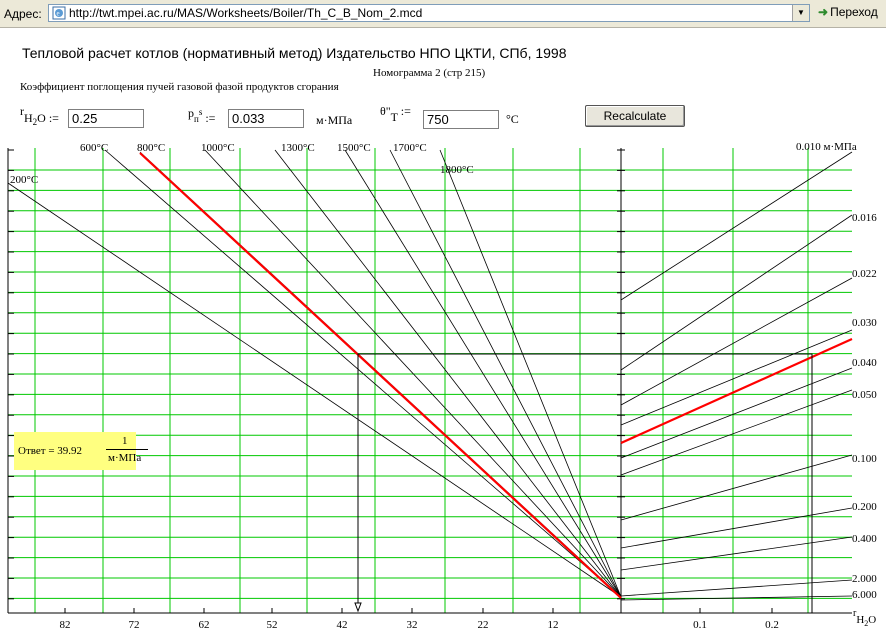 The image size is (886, 633). What do you see at coordinates (125, 458) in the screenshot?
I see `answer-denominator: м·МПа` at bounding box center [125, 458].